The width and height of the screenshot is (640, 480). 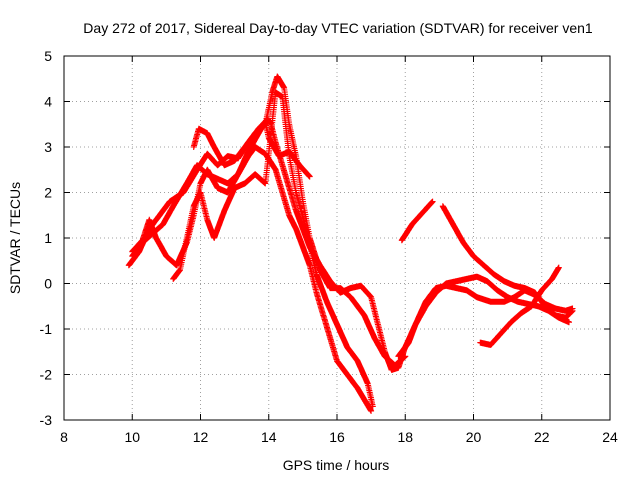 What do you see at coordinates (132, 437) in the screenshot?
I see `x-tick-label: 10` at bounding box center [132, 437].